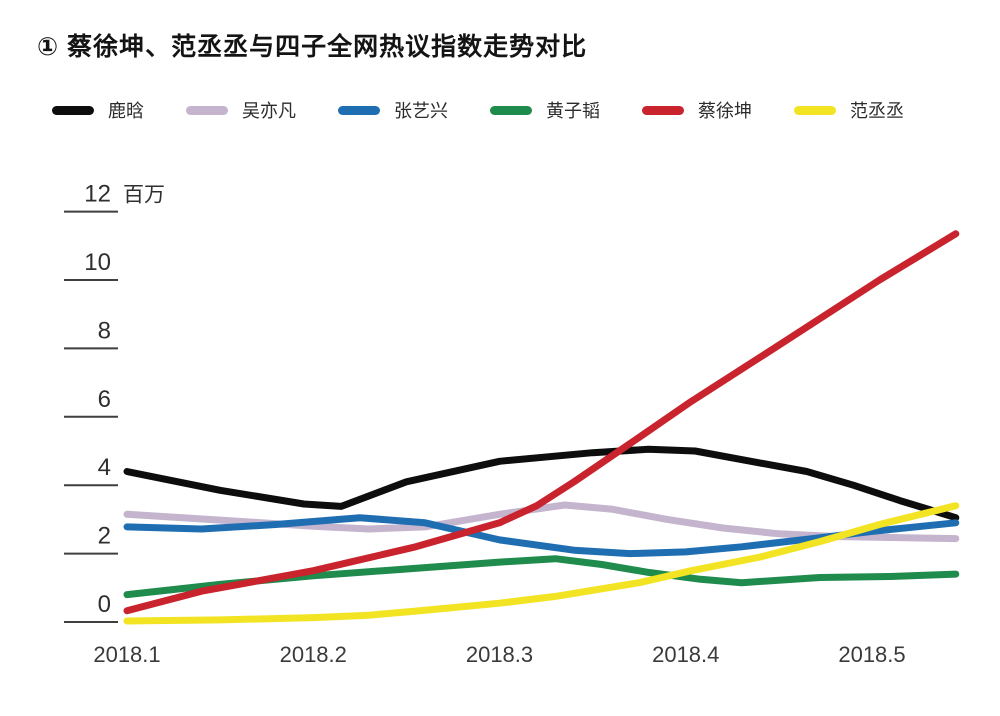  Describe the element at coordinates (241, 110) in the screenshot. I see `legend-item-wuyifan: 吴亦凡` at that location.